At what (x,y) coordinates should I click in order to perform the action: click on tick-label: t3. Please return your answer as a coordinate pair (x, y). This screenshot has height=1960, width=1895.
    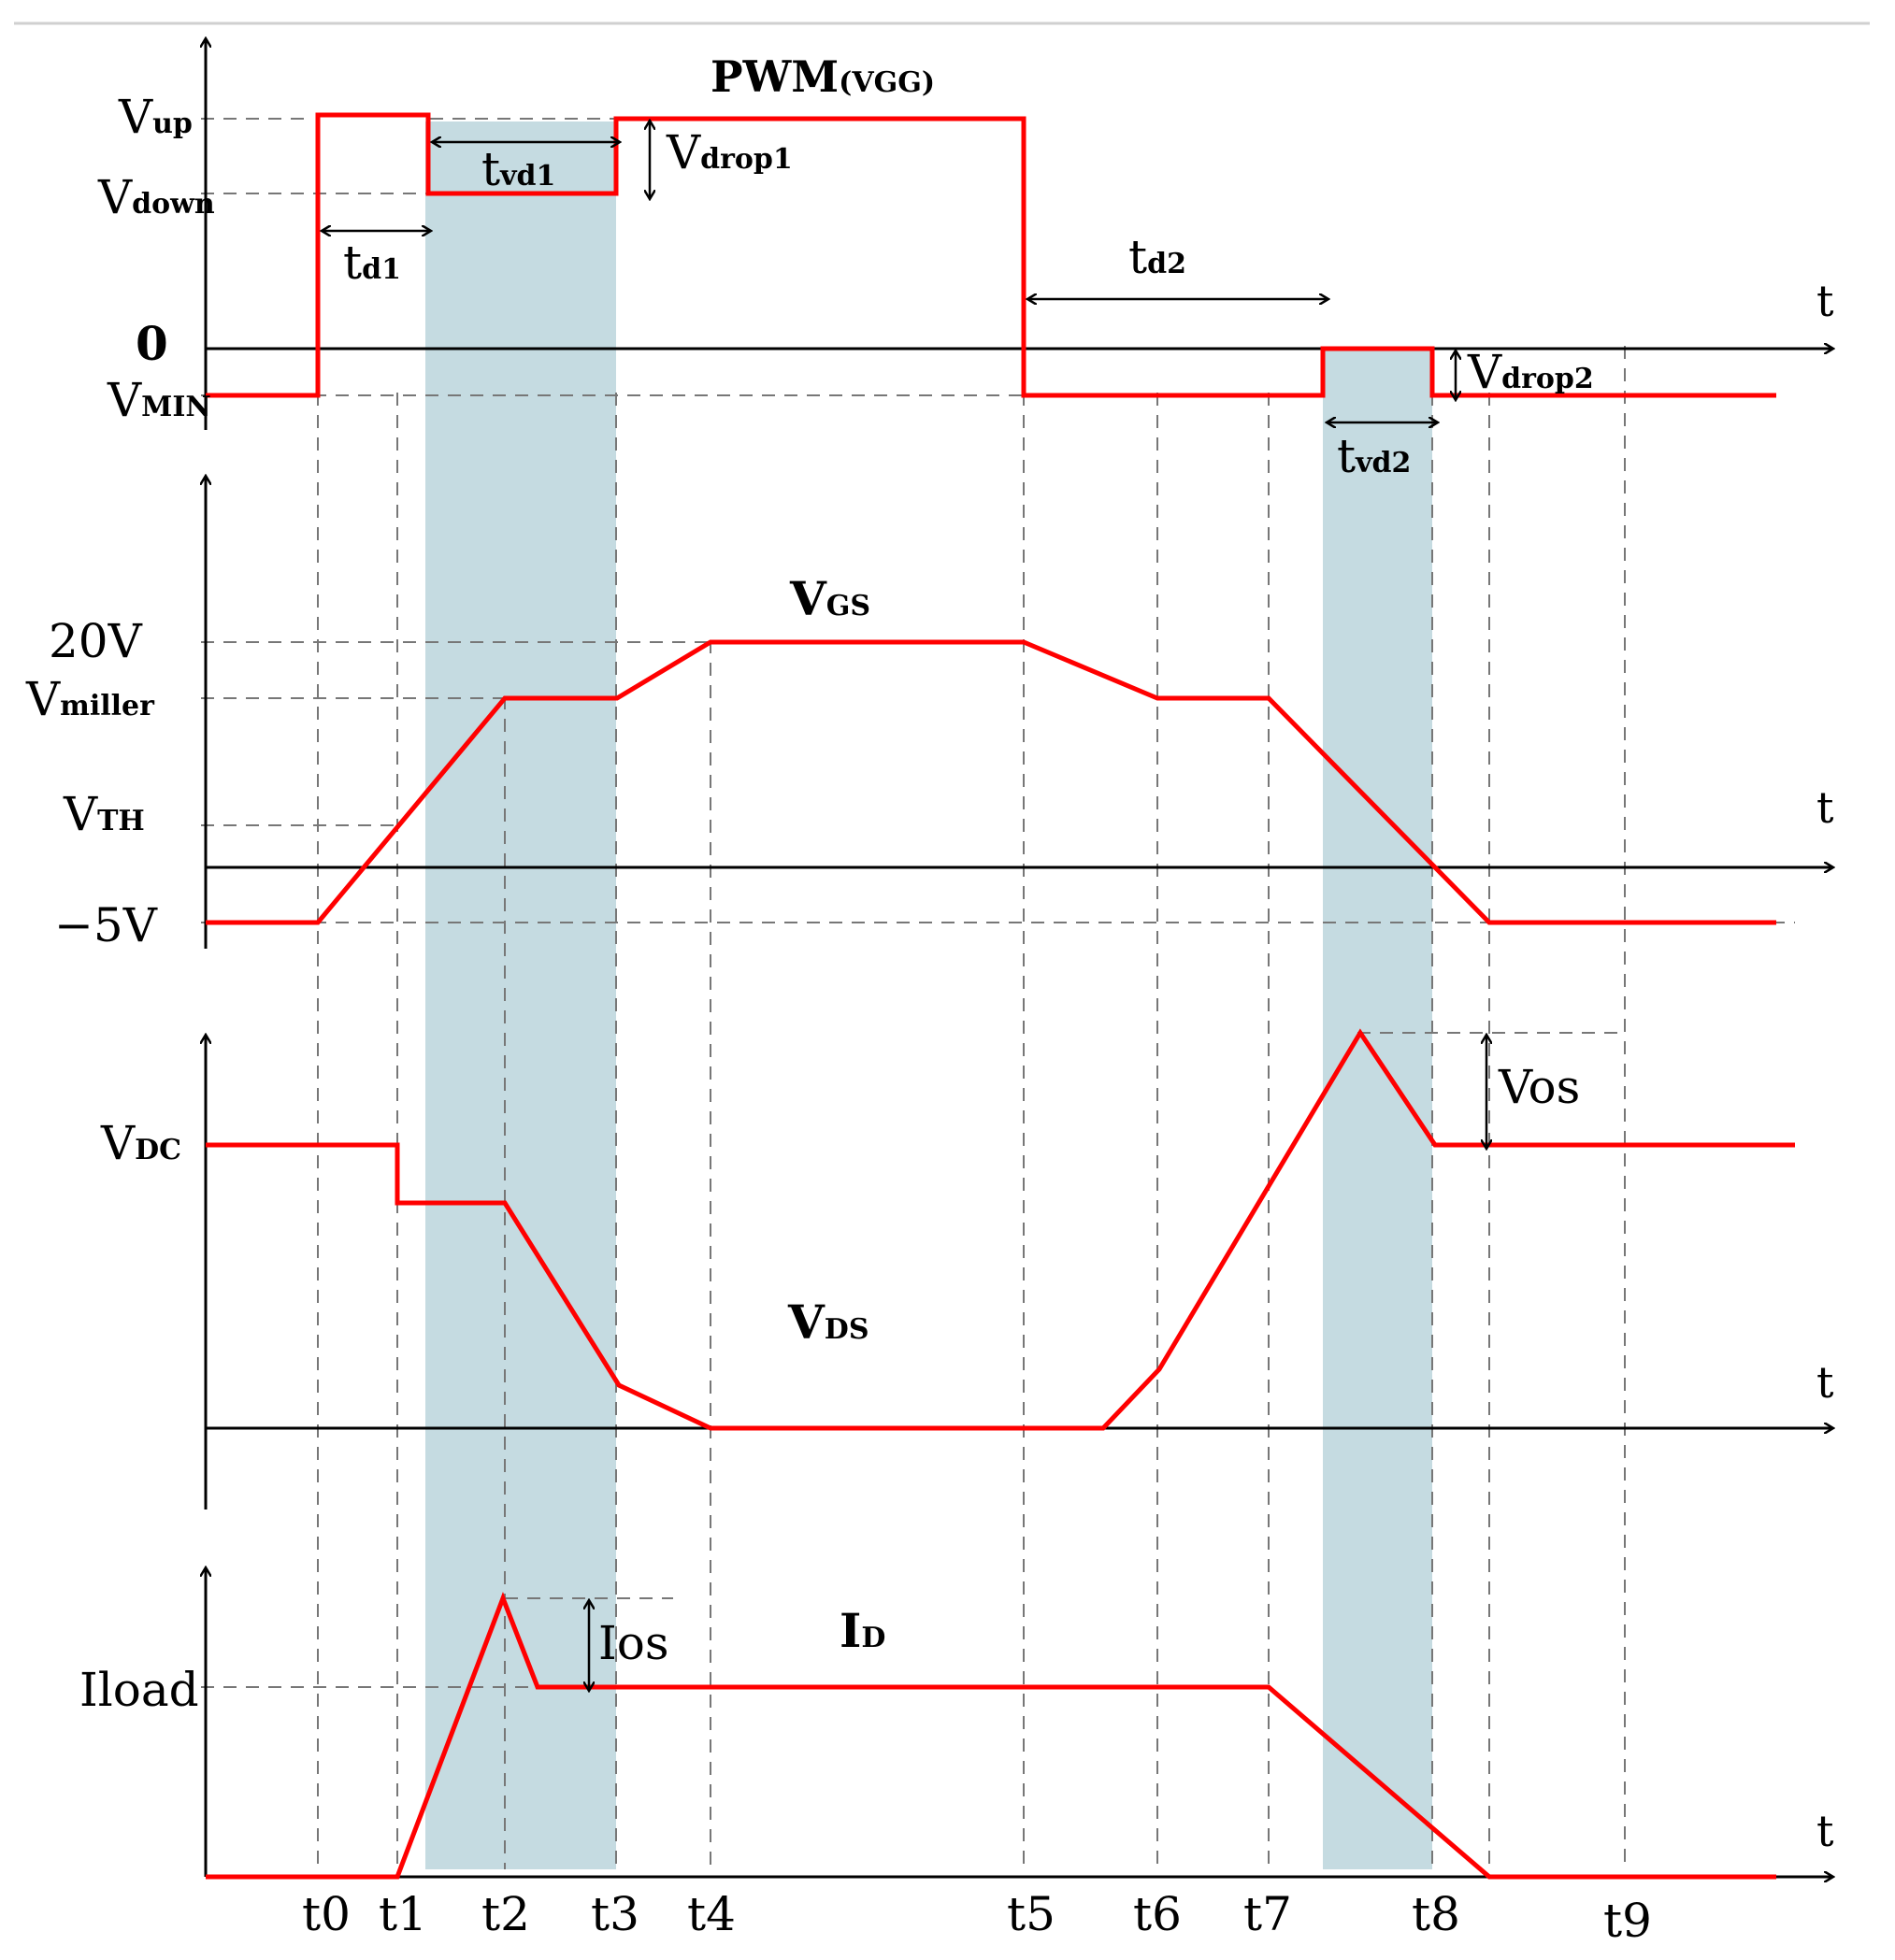
    Looking at the image, I should click on (615, 1914).